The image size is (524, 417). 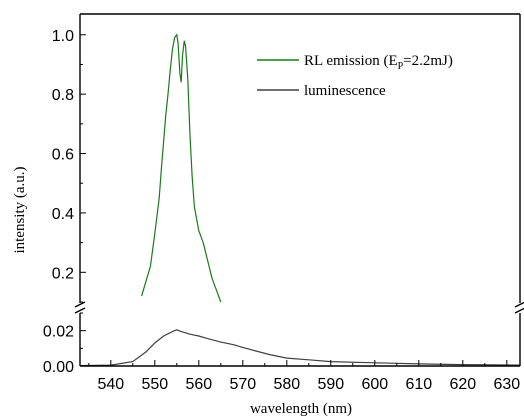 I want to click on y-axis-title: intensity (a.u.), so click(x=20, y=209).